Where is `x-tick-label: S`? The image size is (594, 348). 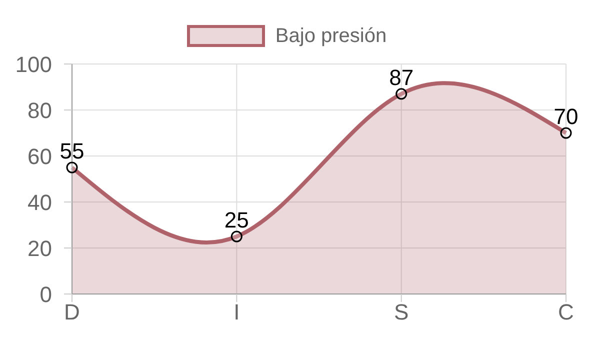
x-tick-label: S is located at coordinates (401, 312).